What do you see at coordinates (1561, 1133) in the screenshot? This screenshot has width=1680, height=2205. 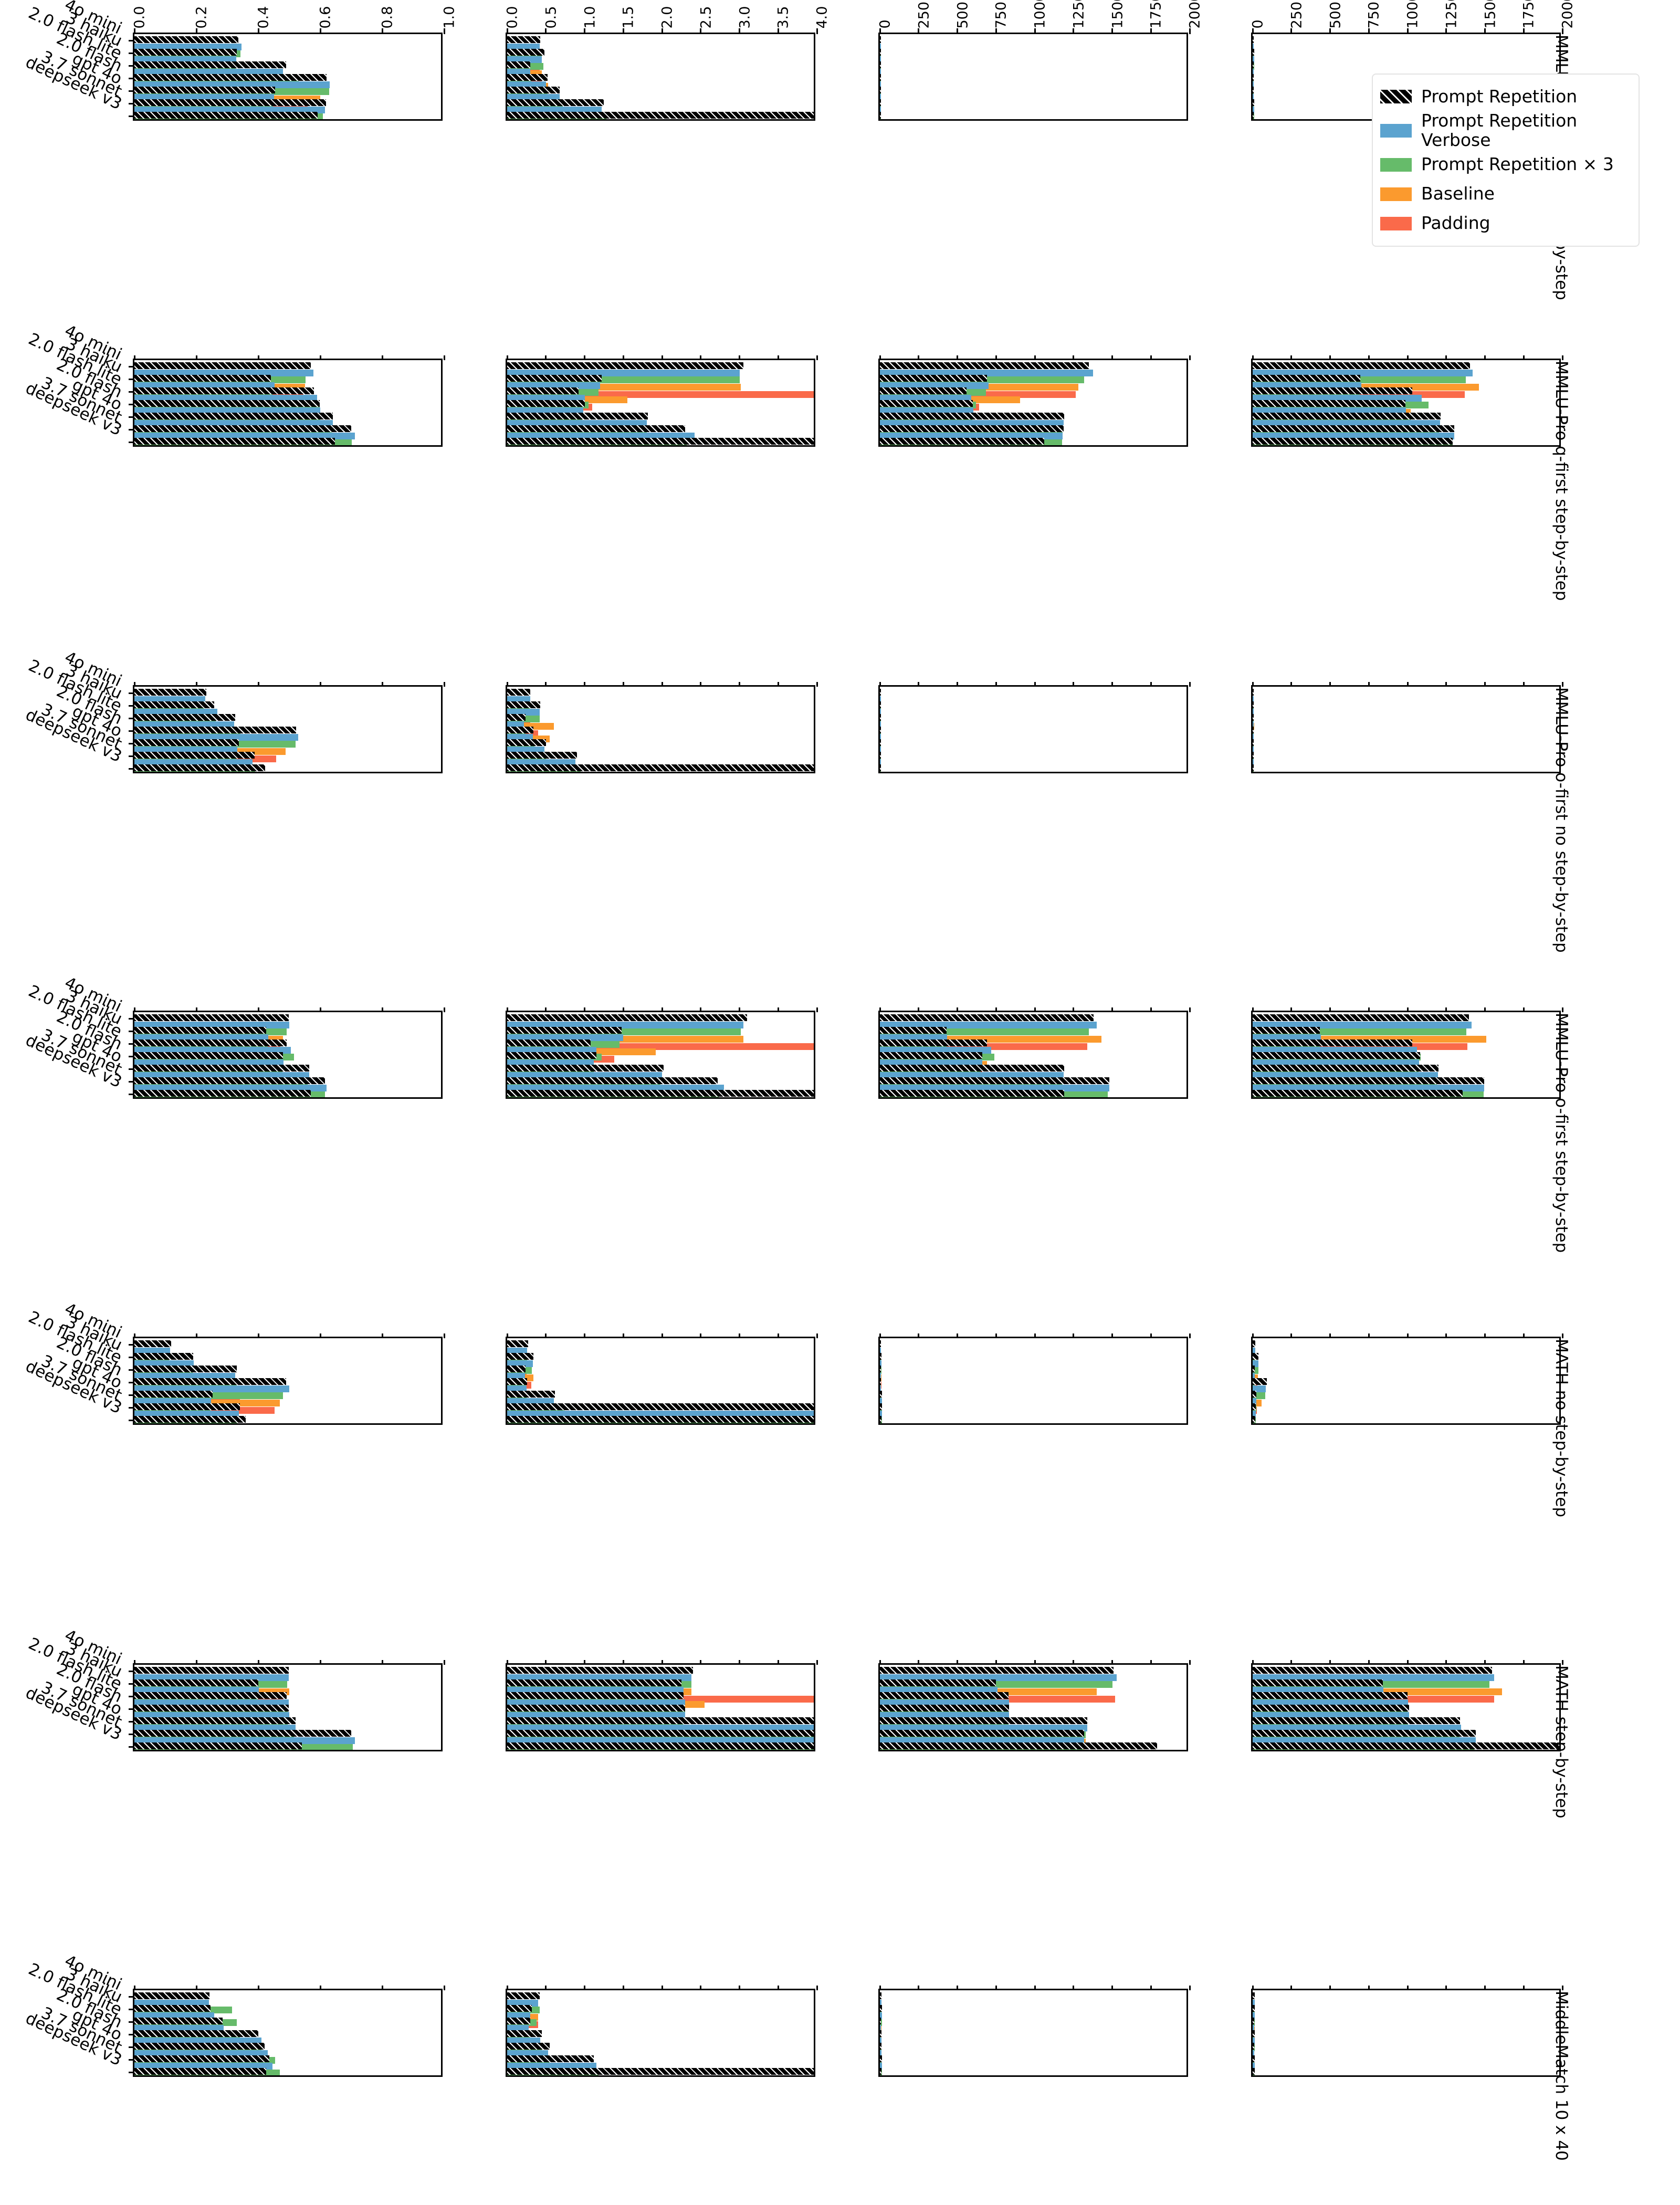 I see `row-label-3: MMLU-Pro o-first step-by-step` at bounding box center [1561, 1133].